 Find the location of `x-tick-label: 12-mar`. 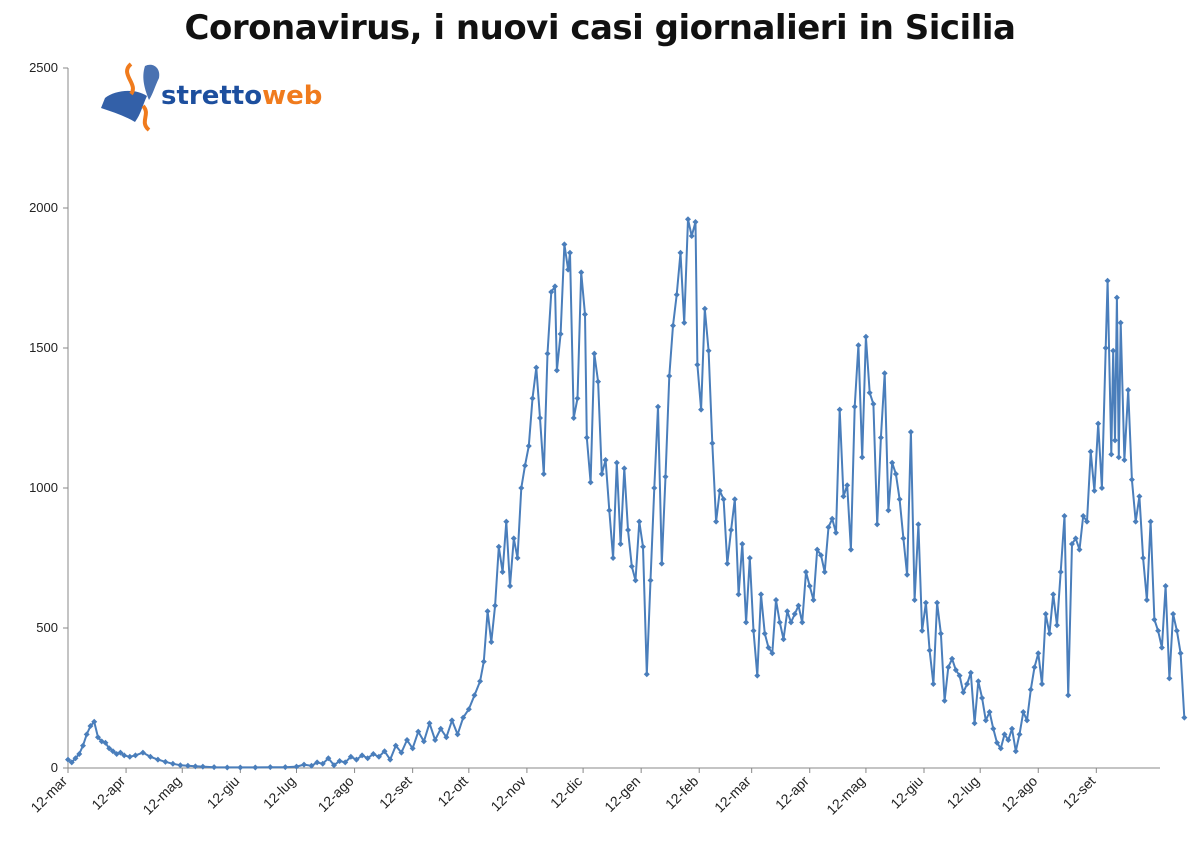

x-tick-label: 12-mar is located at coordinates (732, 794).